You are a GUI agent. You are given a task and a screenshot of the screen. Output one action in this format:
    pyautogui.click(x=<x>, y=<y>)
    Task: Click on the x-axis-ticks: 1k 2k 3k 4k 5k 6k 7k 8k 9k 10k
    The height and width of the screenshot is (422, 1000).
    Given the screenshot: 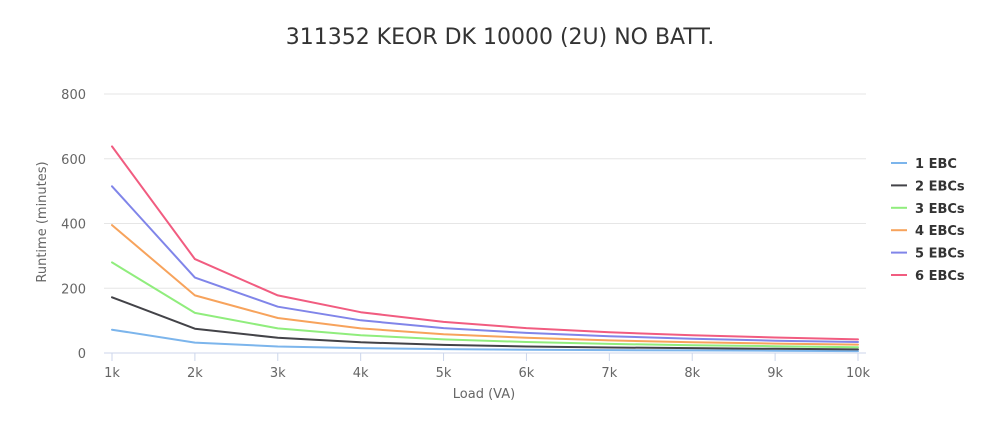 What is the action you would take?
    pyautogui.click(x=487, y=367)
    